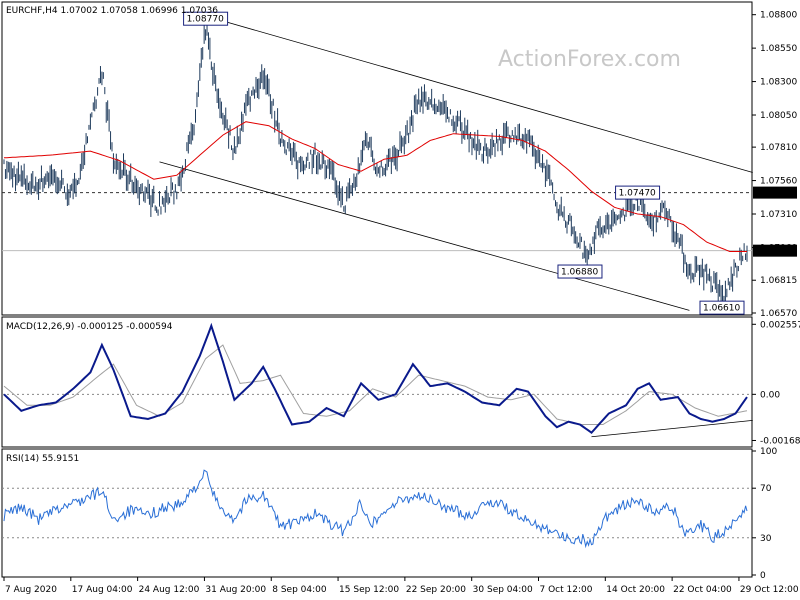  Describe the element at coordinates (436, 590) in the screenshot. I see `x-tick-label: 22 Sep 20:00` at that location.